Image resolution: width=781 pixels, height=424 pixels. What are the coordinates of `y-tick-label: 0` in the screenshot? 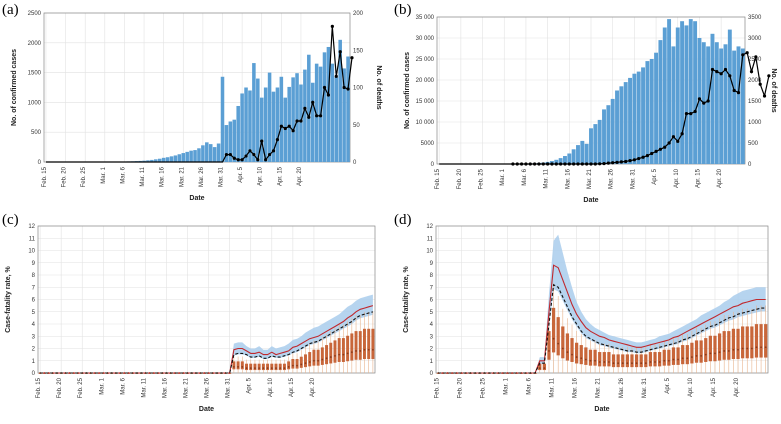 It's located at (34, 374).